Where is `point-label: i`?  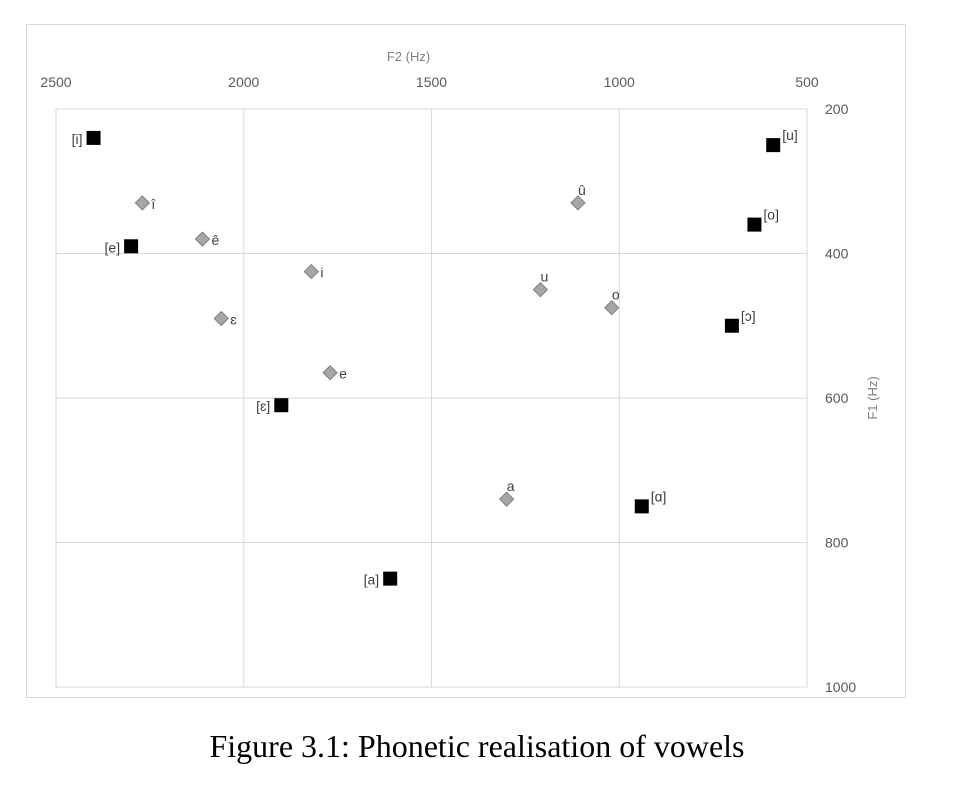 point-label: i is located at coordinates (321, 273).